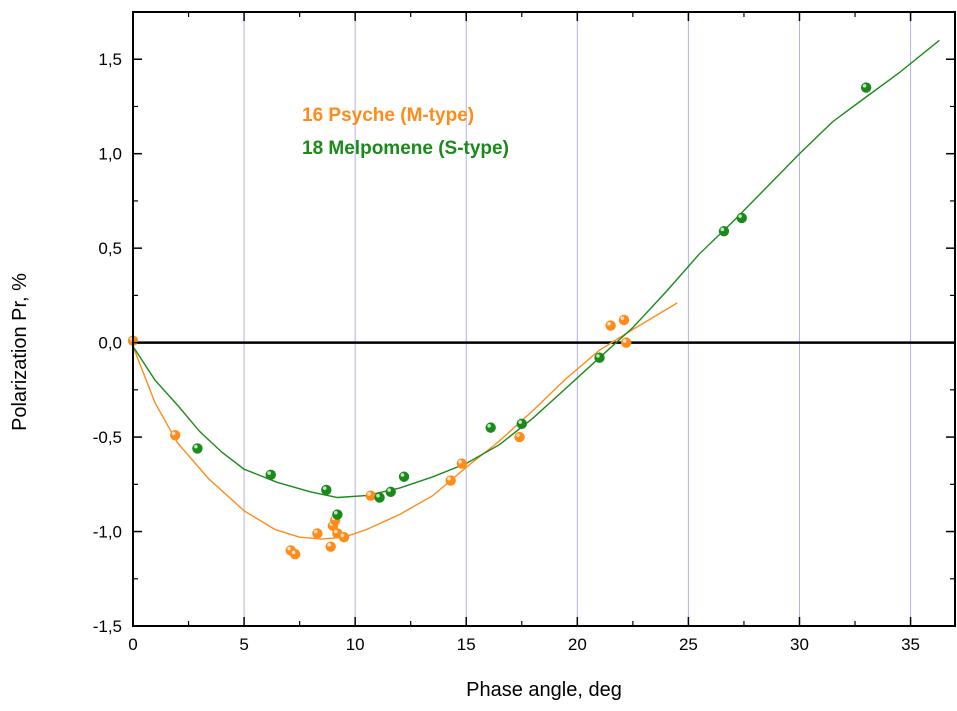  What do you see at coordinates (107, 437) in the screenshot?
I see `y-tick-label: -0,5` at bounding box center [107, 437].